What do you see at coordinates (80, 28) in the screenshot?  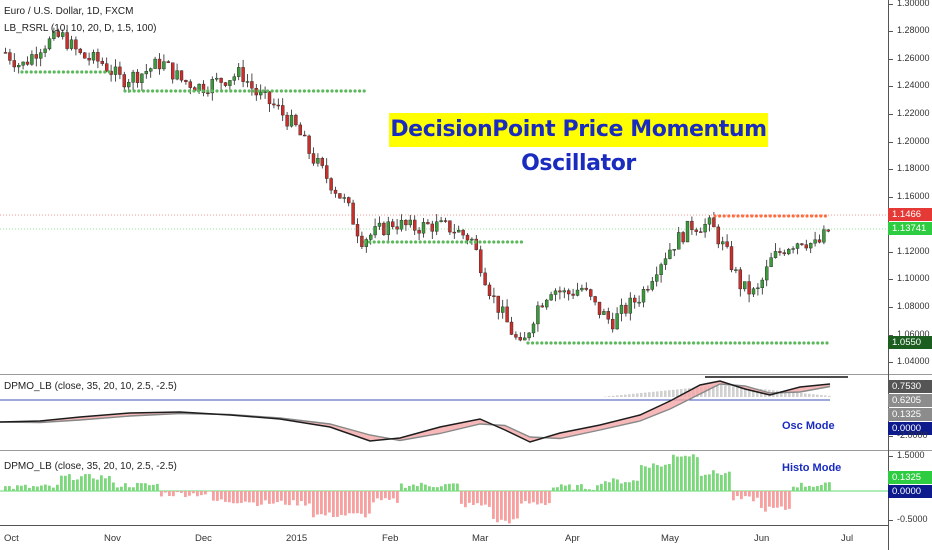 I see `indicator-header: LB_RSRL (10, 10, 20, D, 1.5, 100)` at bounding box center [80, 28].